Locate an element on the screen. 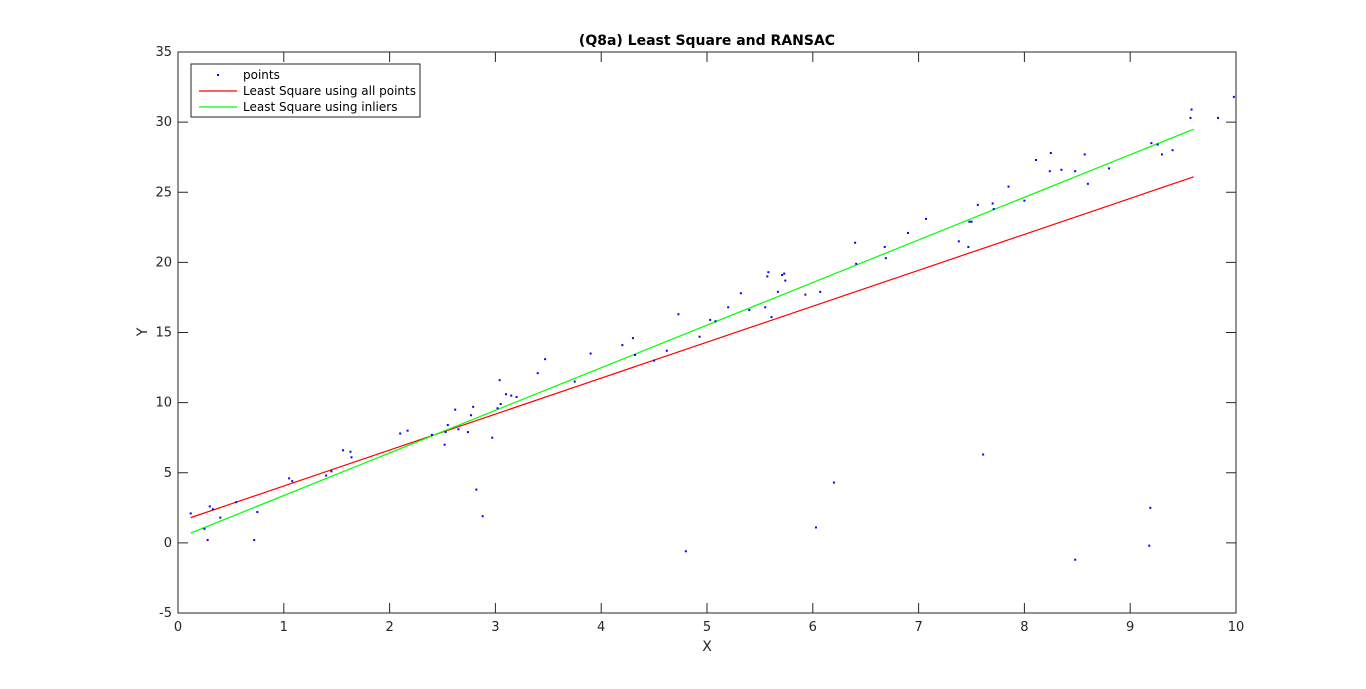 The width and height of the screenshot is (1366, 689). chart-title: (Q8a) Least Square and RANSAC is located at coordinates (707, 41).